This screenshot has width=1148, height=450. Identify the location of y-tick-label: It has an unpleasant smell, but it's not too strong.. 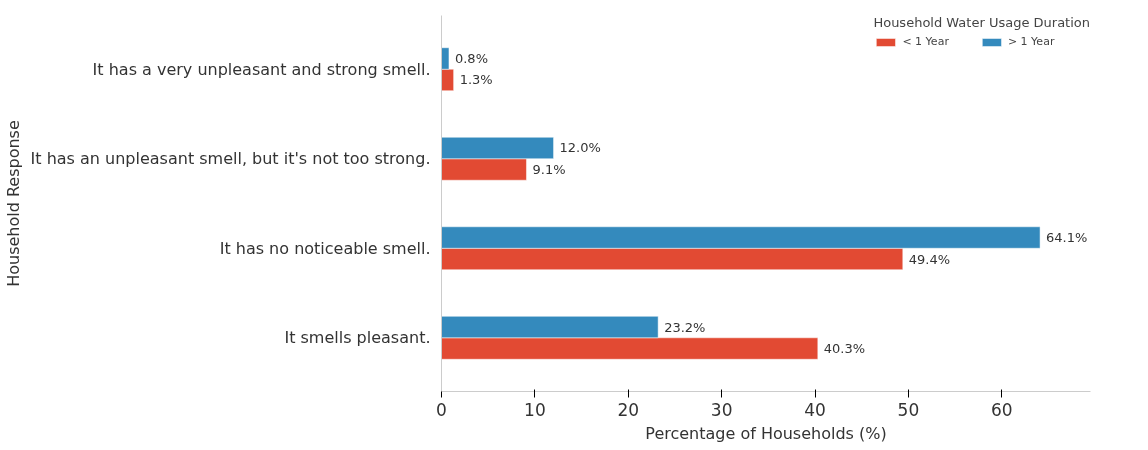
(230, 159).